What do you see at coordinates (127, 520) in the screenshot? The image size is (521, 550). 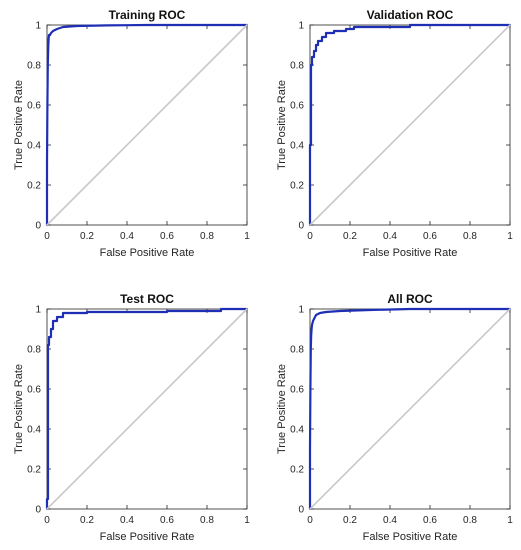 I see `test-roc-x-tick-label: 0.4` at bounding box center [127, 520].